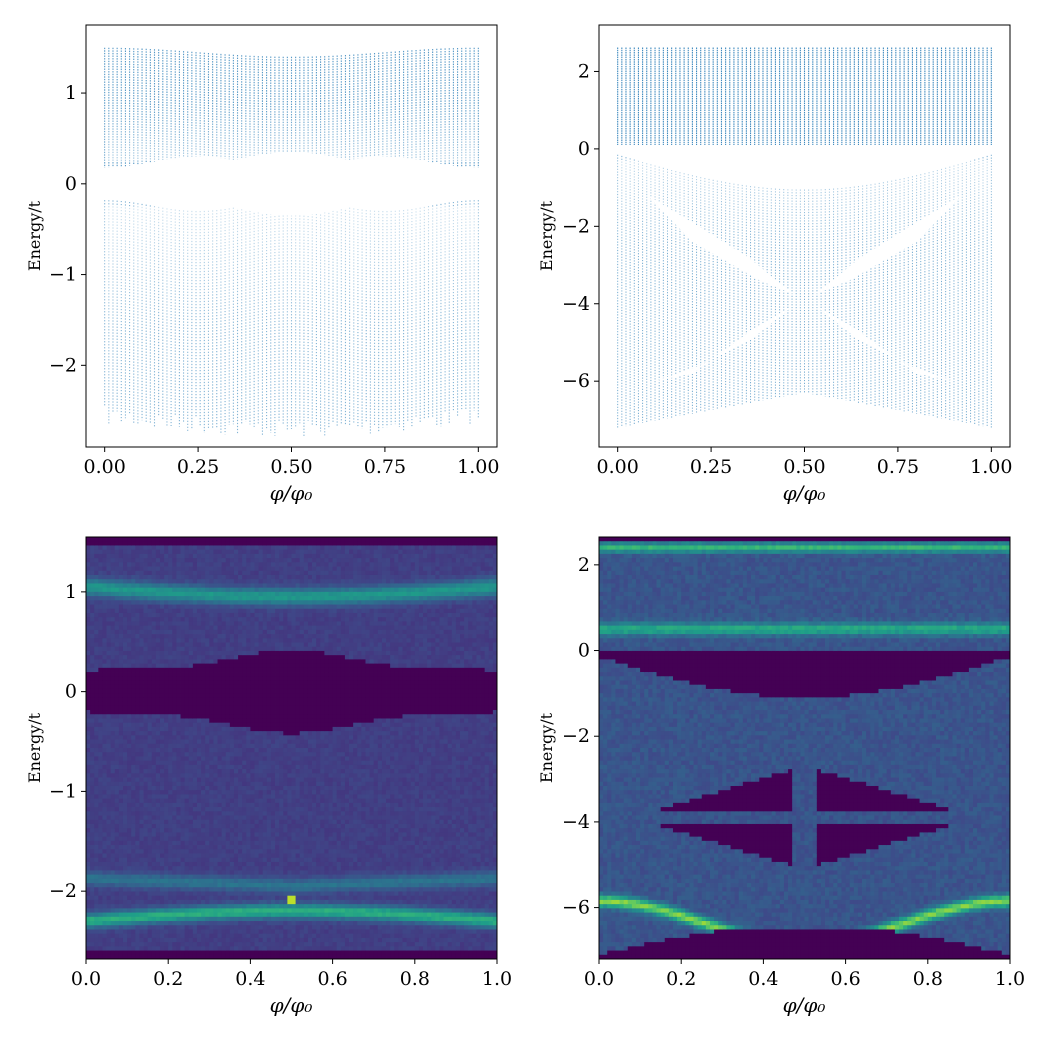 The width and height of the screenshot is (1050, 1050). I want to click on x-tick-label: 0.75, so click(898, 467).